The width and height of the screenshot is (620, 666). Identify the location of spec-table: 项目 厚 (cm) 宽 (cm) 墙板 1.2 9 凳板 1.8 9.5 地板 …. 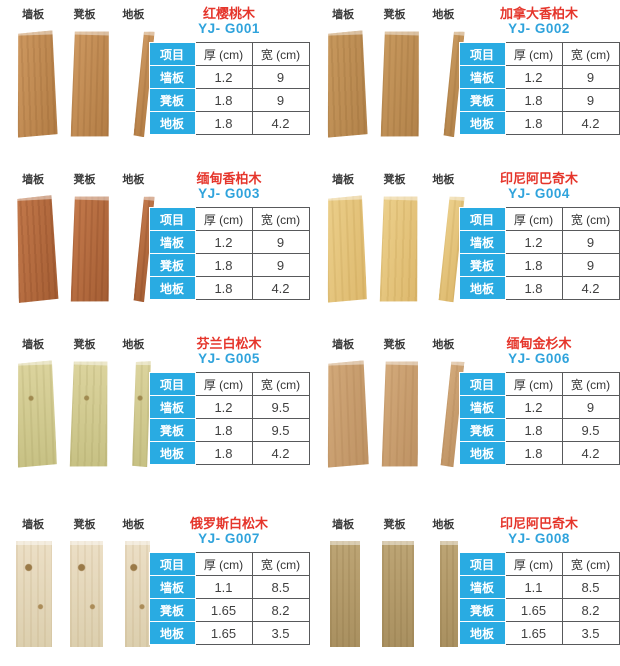
(539, 418).